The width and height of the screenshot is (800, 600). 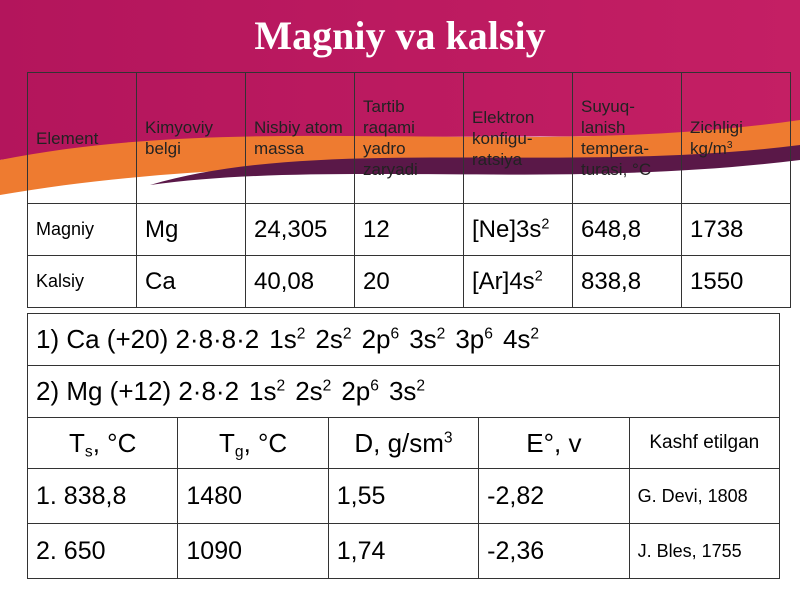 What do you see at coordinates (82, 229) in the screenshot?
I see `cell: Magniy` at bounding box center [82, 229].